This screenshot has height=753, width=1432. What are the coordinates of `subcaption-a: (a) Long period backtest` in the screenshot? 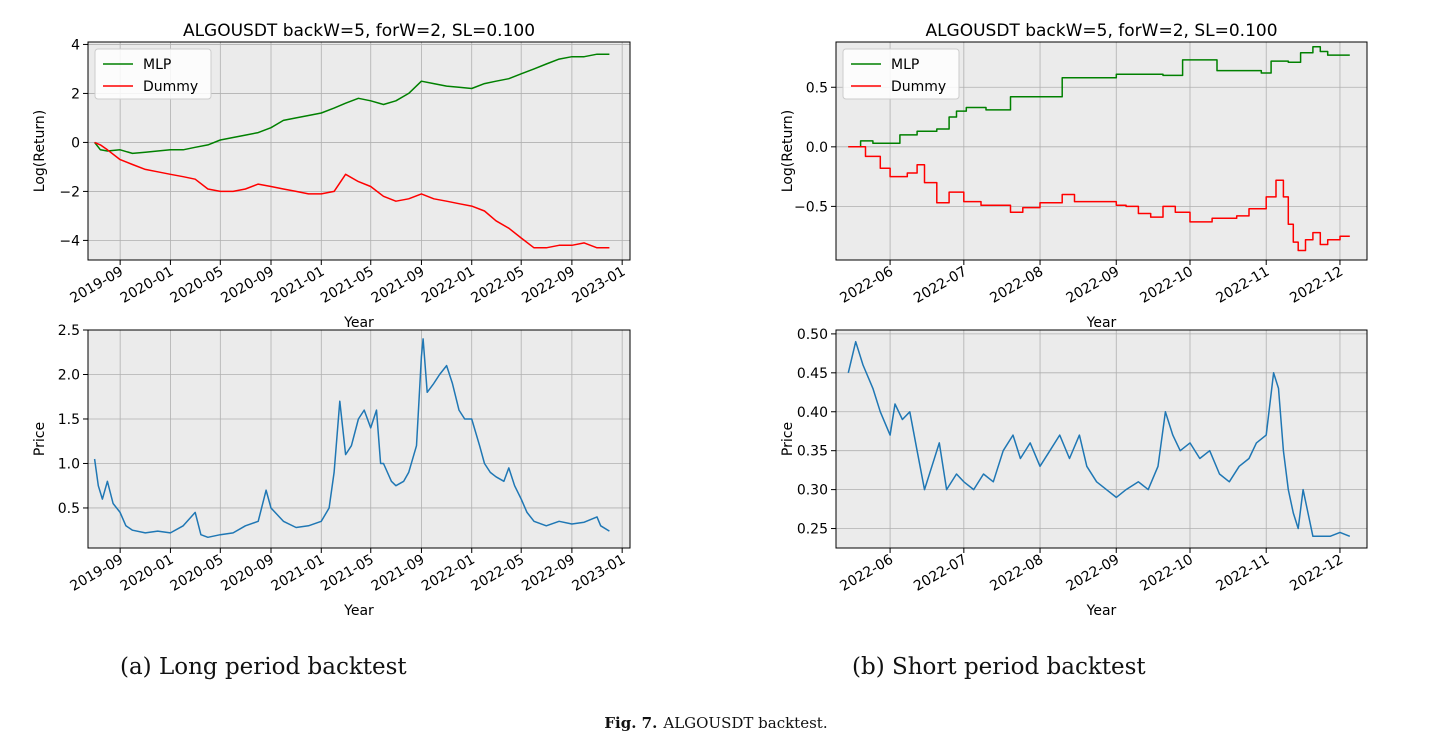 It's located at (263, 667).